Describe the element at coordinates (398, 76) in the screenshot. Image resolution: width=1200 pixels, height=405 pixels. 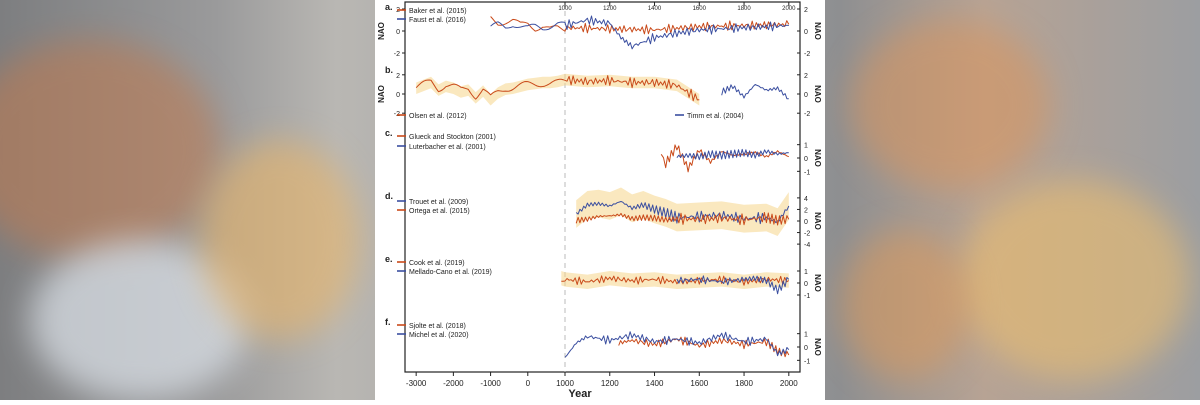
I see `y-tick-label-left: 2` at that location.